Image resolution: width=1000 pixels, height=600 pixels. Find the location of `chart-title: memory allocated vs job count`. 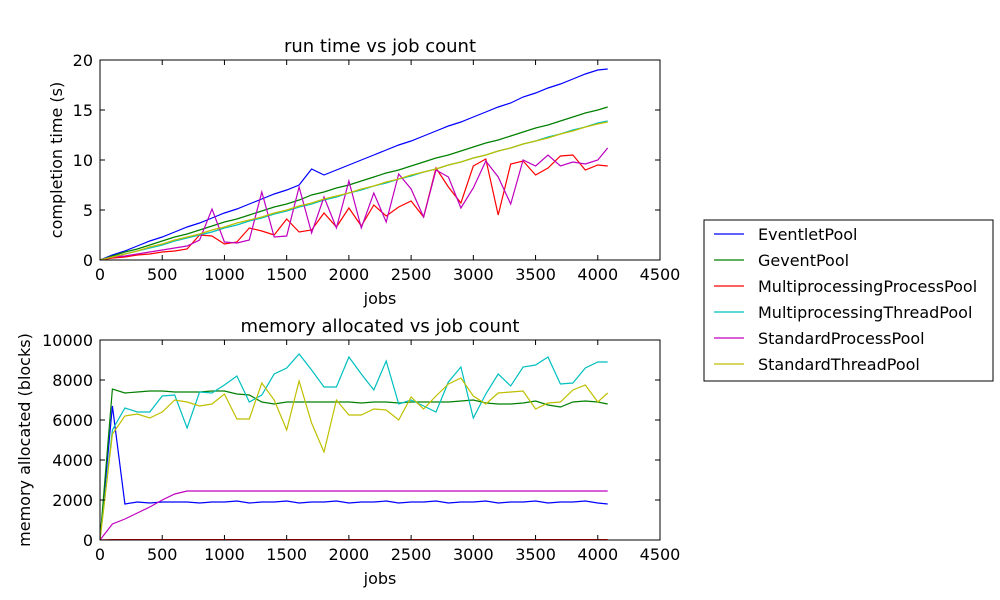

chart-title: memory allocated vs job count is located at coordinates (380, 326).